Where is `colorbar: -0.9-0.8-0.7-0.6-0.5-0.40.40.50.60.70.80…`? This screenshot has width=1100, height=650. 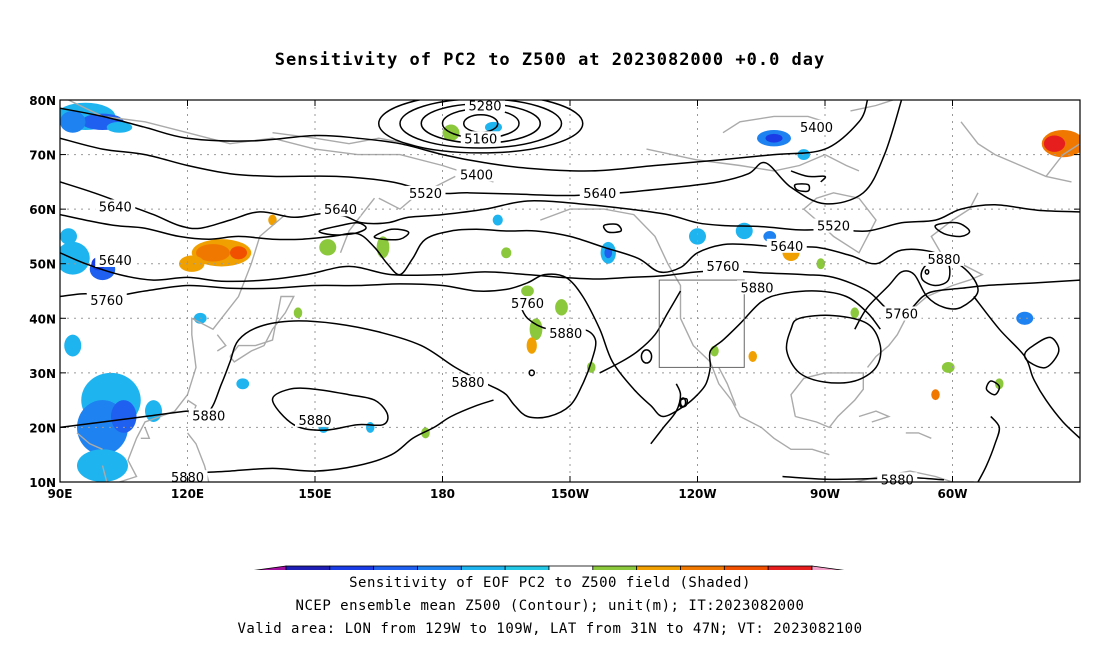
colorbar: -0.9-0.8-0.7-0.6-0.5-0.40.40.50.60.70.80… is located at coordinates (549, 567).